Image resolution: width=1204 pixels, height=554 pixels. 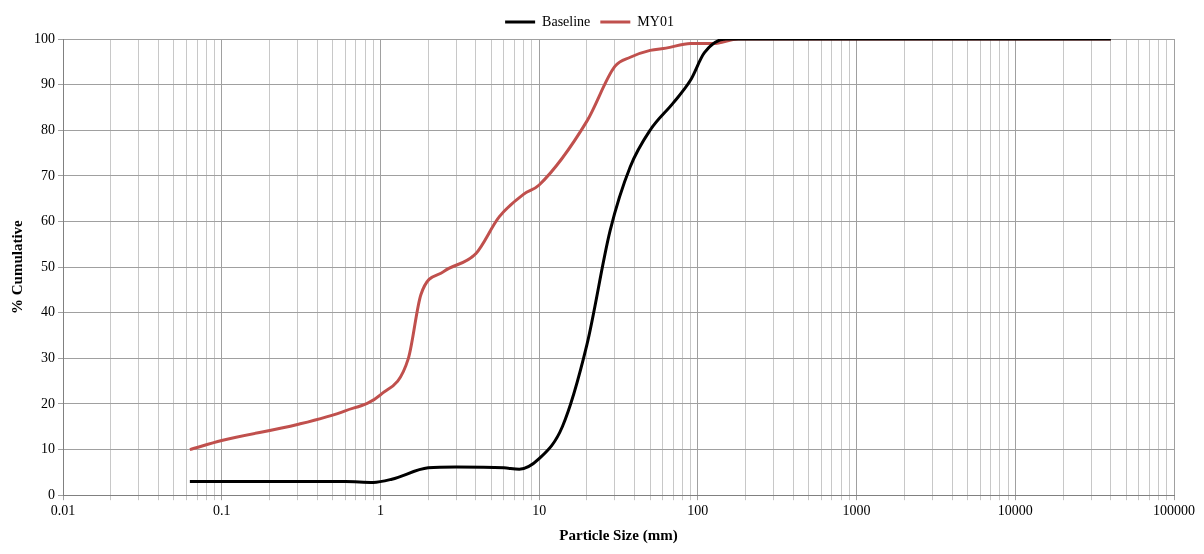 What do you see at coordinates (48, 449) in the screenshot?
I see `y-tick-label: 10` at bounding box center [48, 449].